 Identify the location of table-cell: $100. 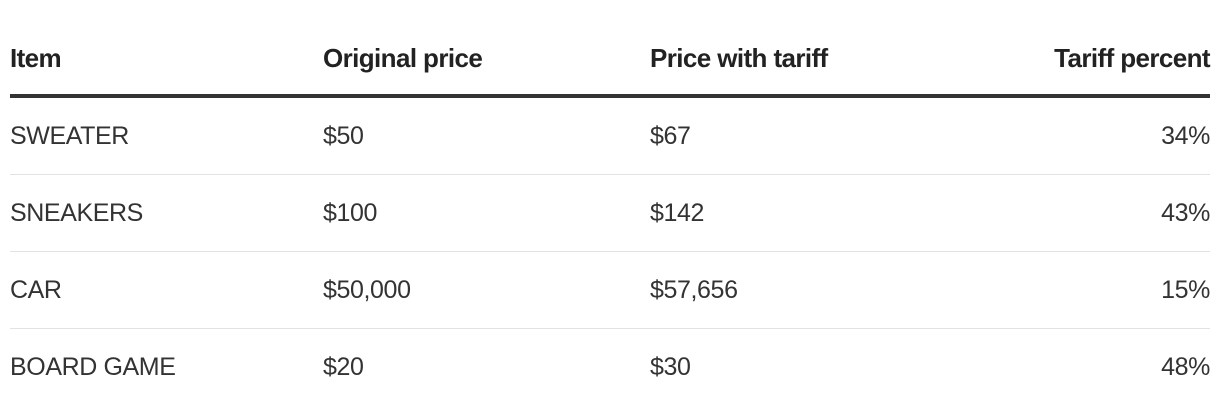
(486, 213).